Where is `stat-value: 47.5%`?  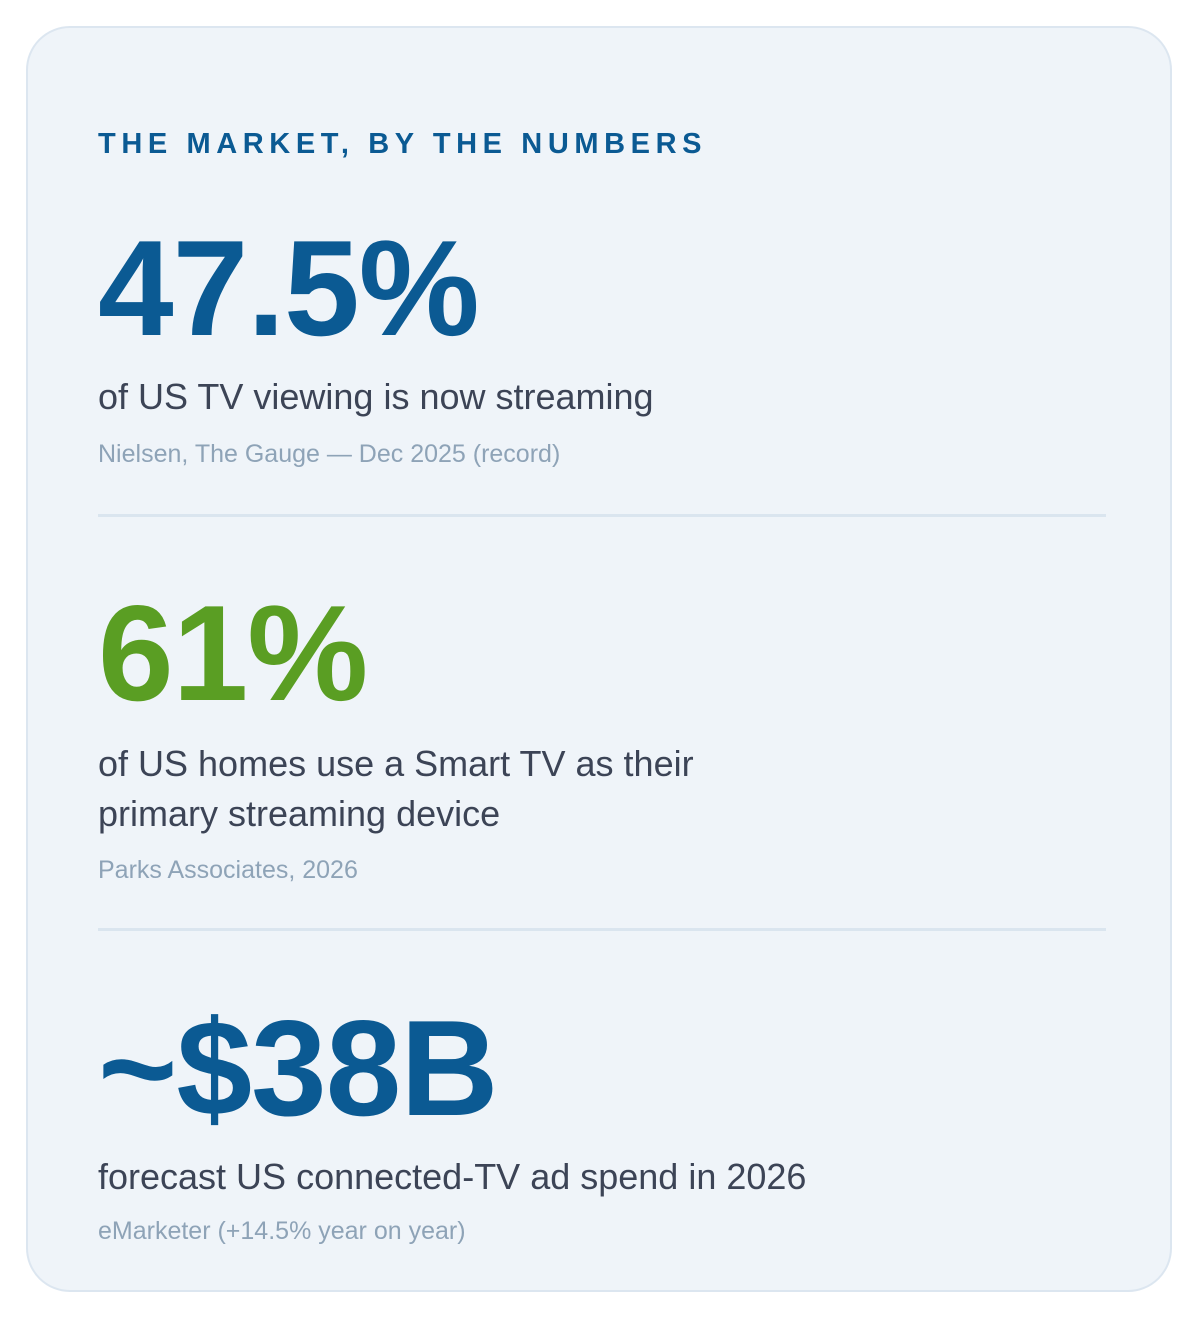
stat-value: 47.5% is located at coordinates (289, 288).